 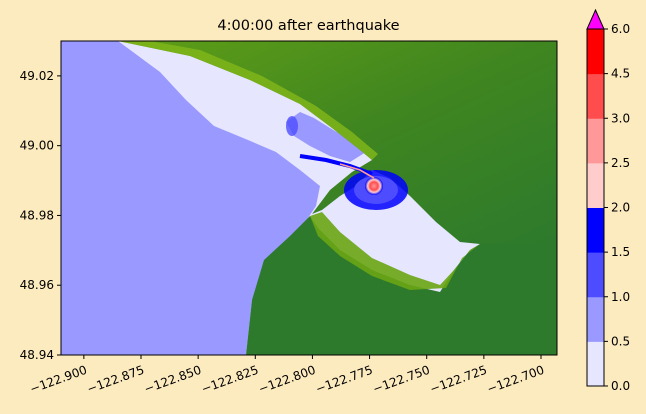 I want to click on x-tick-label: −122.800, so click(x=287, y=380).